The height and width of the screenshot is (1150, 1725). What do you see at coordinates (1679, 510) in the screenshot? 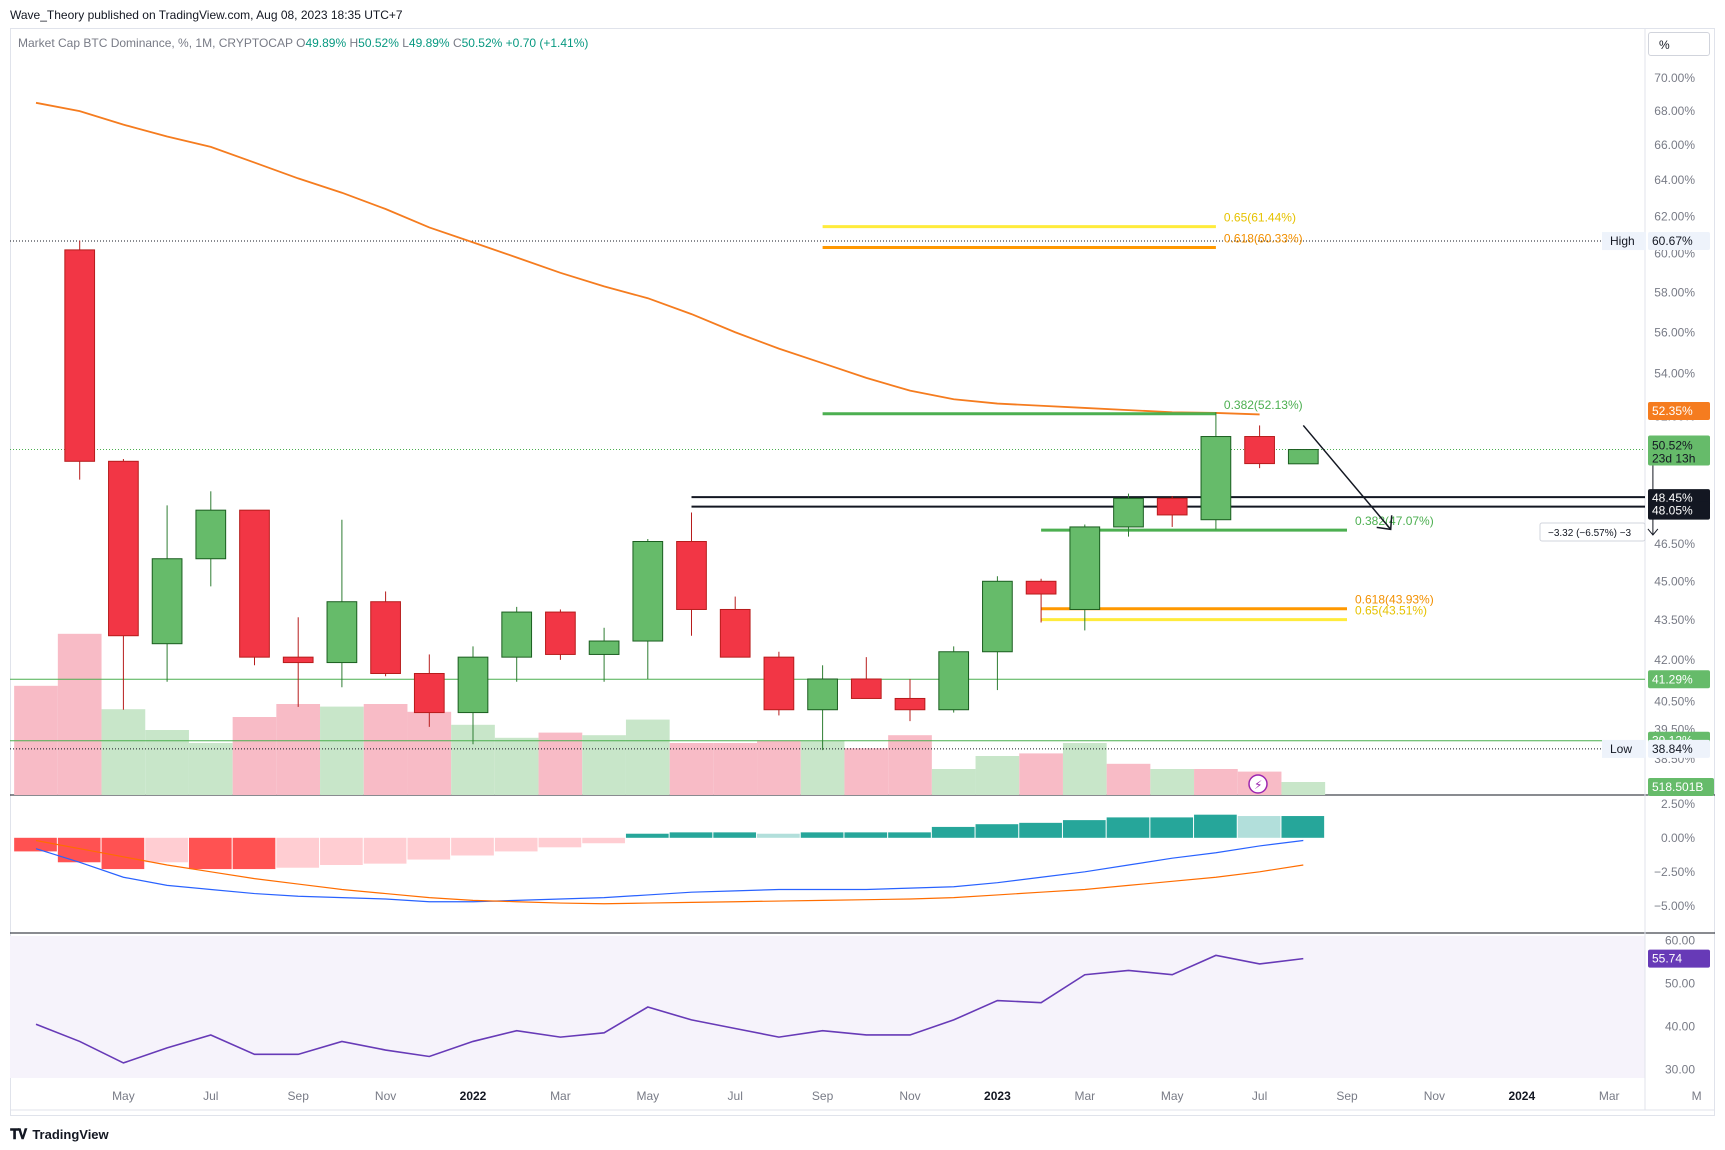
I see `support-bottom-tag-bg` at bounding box center [1679, 510].